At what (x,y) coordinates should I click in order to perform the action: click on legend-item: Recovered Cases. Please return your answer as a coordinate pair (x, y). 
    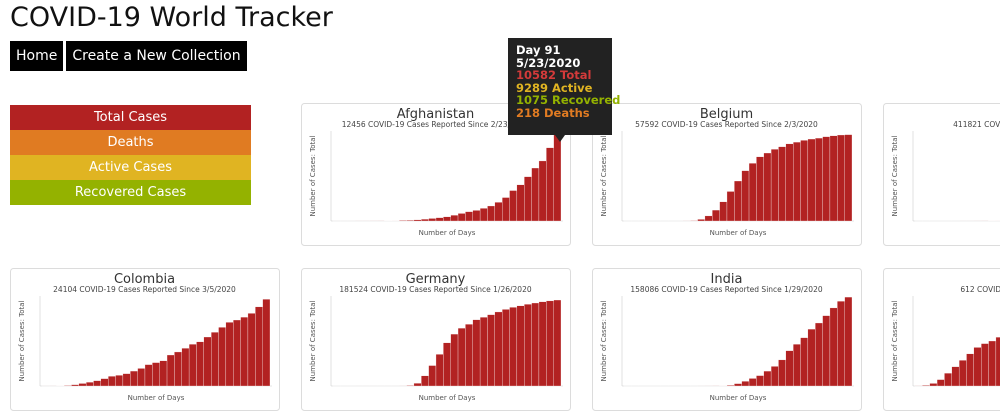
    Looking at the image, I should click on (130, 192).